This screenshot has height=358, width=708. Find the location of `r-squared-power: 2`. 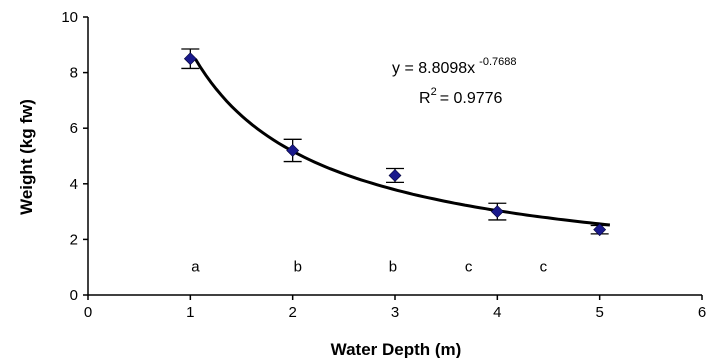

r-squared-power: 2 is located at coordinates (434, 92).